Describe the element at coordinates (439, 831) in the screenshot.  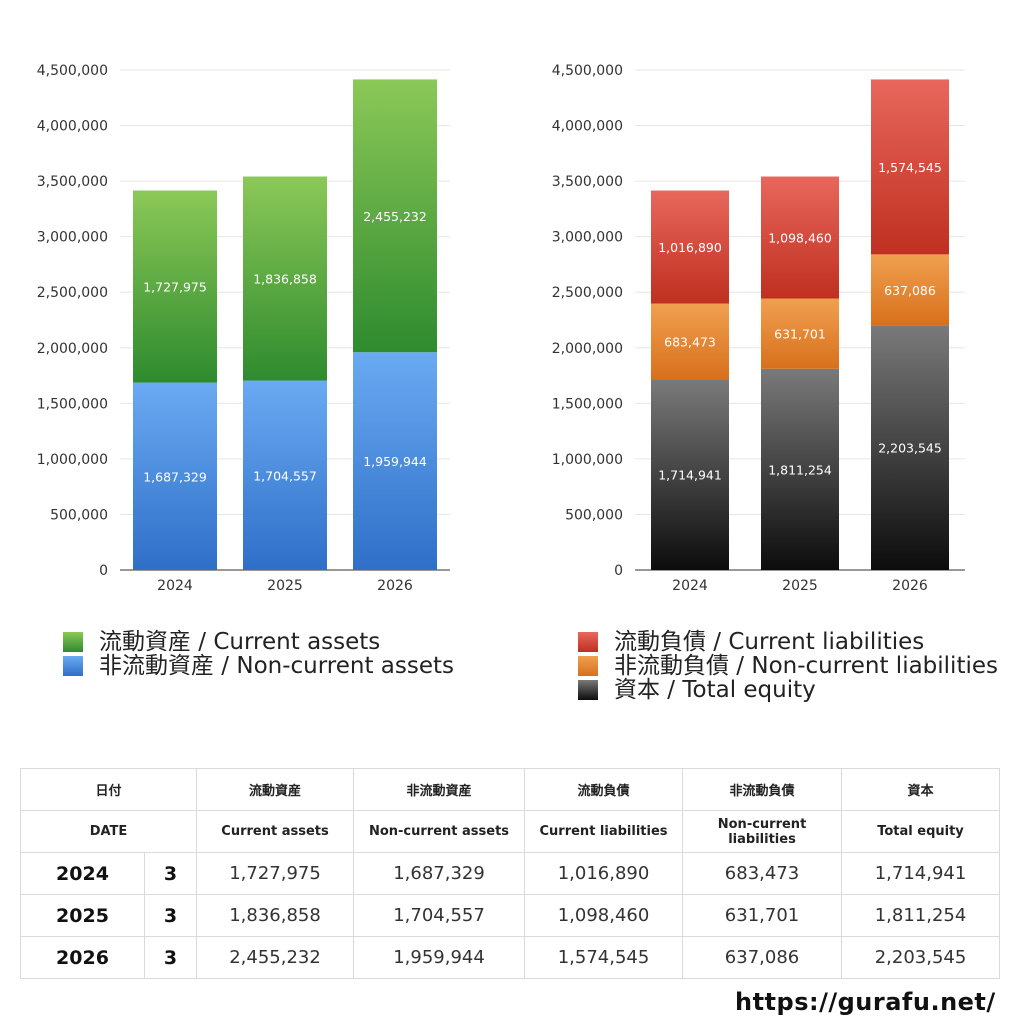
I see `header-noncurrent-assets-en: Non-current assets` at that location.